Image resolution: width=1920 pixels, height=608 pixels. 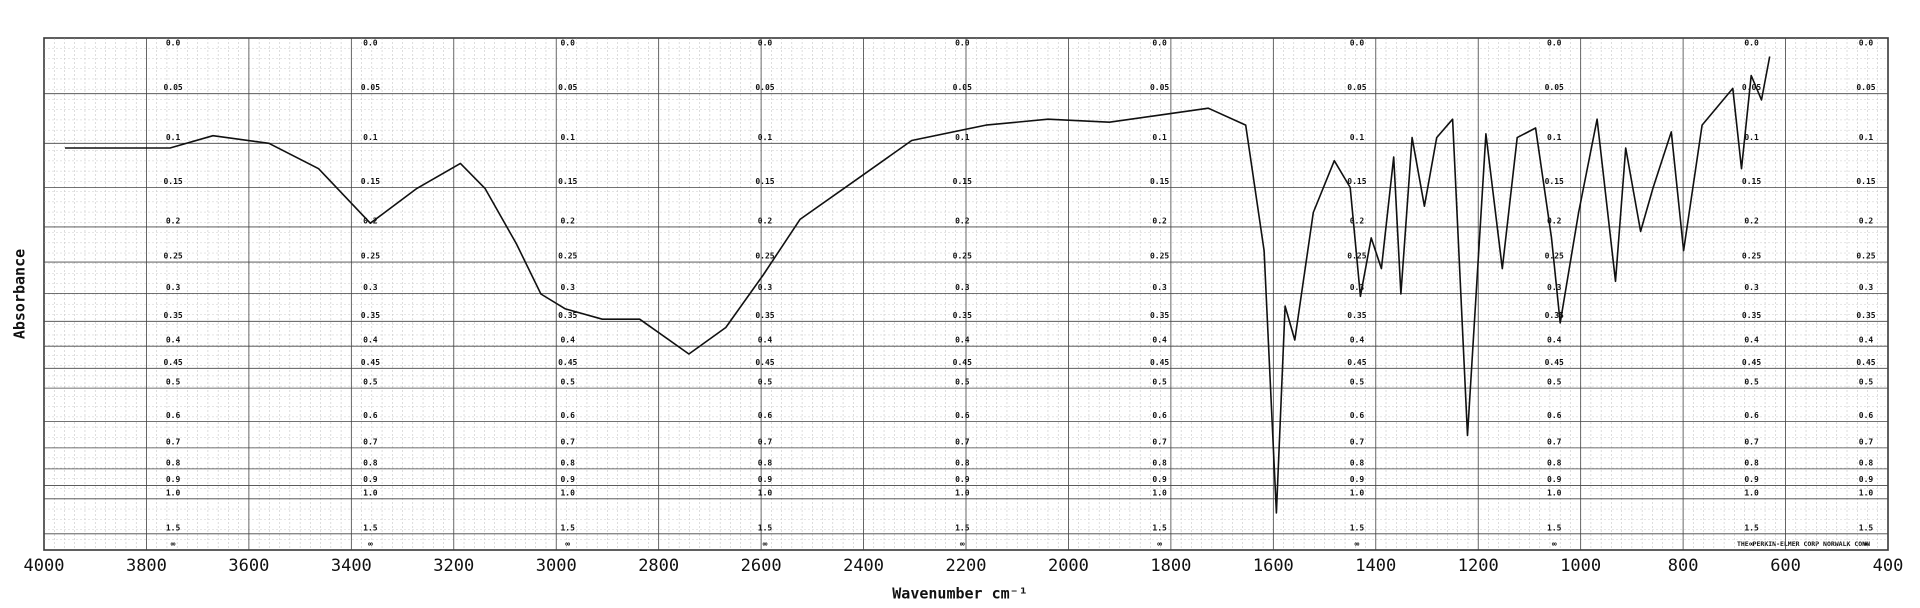 What do you see at coordinates (1068, 566) in the screenshot?
I see `x-tick-label: 2000` at bounding box center [1068, 566].